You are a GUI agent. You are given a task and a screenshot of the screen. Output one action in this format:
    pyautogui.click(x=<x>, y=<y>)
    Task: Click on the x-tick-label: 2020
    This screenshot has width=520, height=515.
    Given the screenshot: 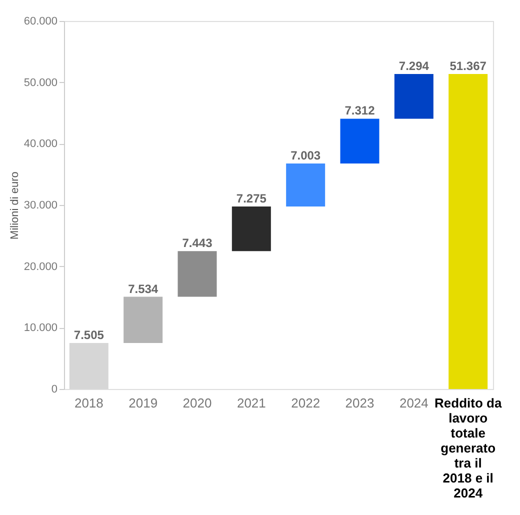 What is the action you would take?
    pyautogui.click(x=197, y=403)
    